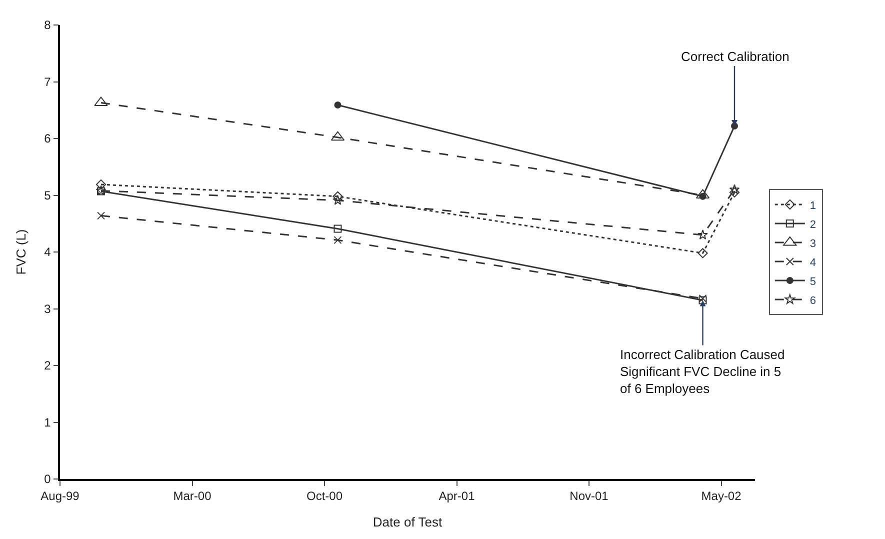  Describe the element at coordinates (60, 496) in the screenshot. I see `x-tick-label: Aug-99` at that location.